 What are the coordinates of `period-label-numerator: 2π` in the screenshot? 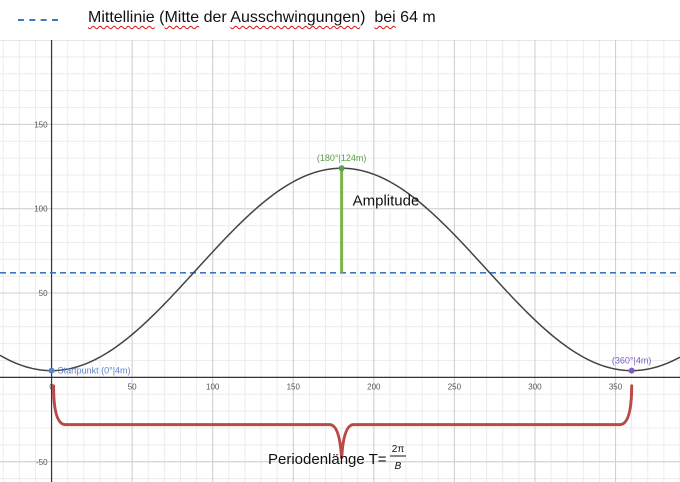 It's located at (398, 449).